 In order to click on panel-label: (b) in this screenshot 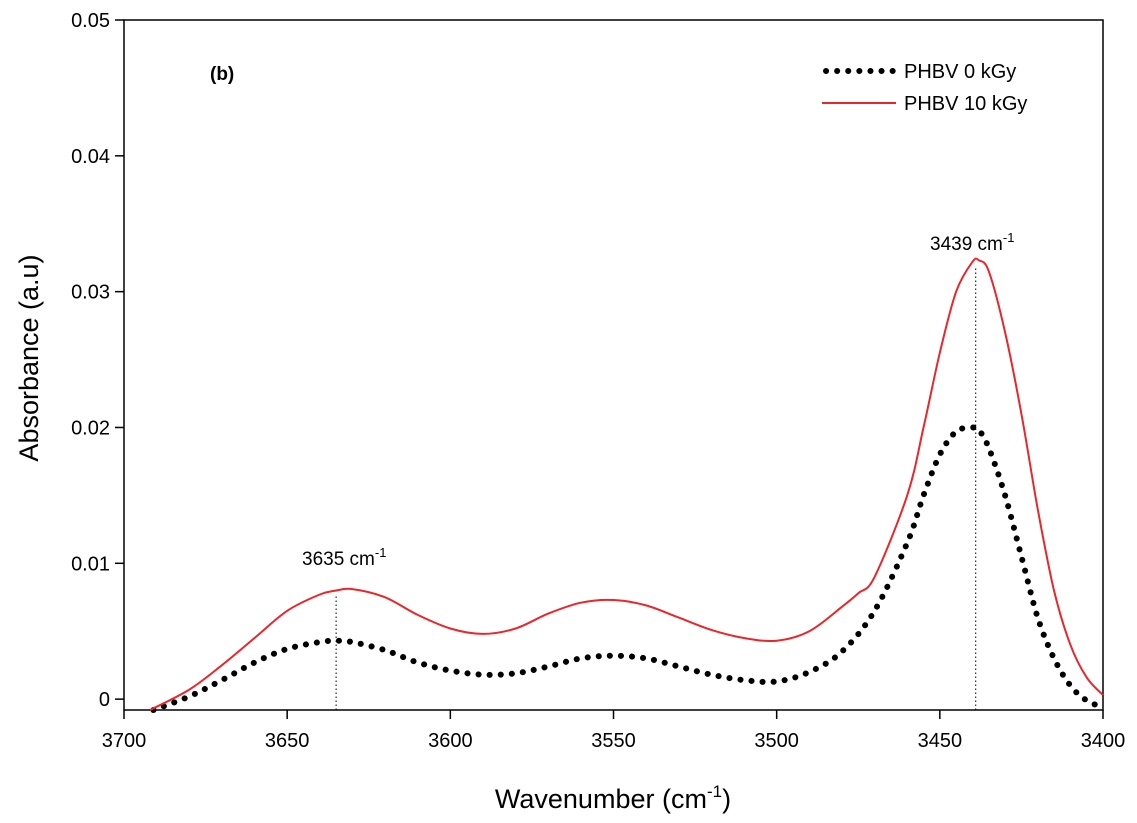, I will do `click(222, 74)`.